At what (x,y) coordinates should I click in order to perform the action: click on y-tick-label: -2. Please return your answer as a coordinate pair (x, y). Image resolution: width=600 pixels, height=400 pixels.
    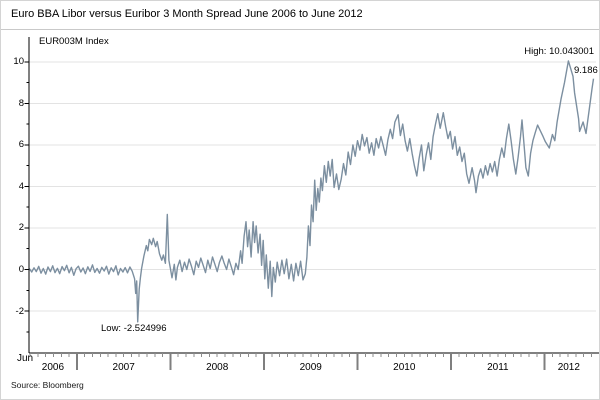
    Looking at the image, I should click on (19, 311).